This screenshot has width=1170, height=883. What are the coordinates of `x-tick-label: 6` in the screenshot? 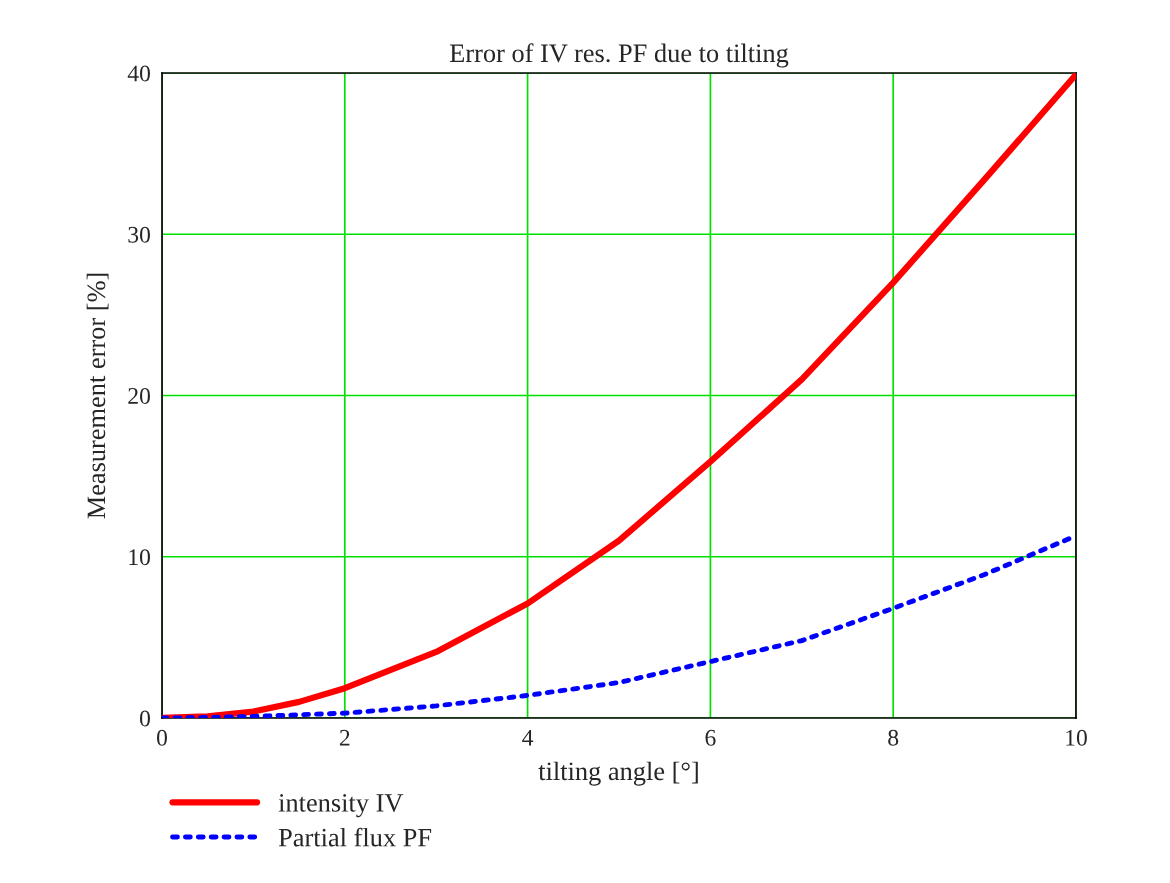 It's located at (710, 737).